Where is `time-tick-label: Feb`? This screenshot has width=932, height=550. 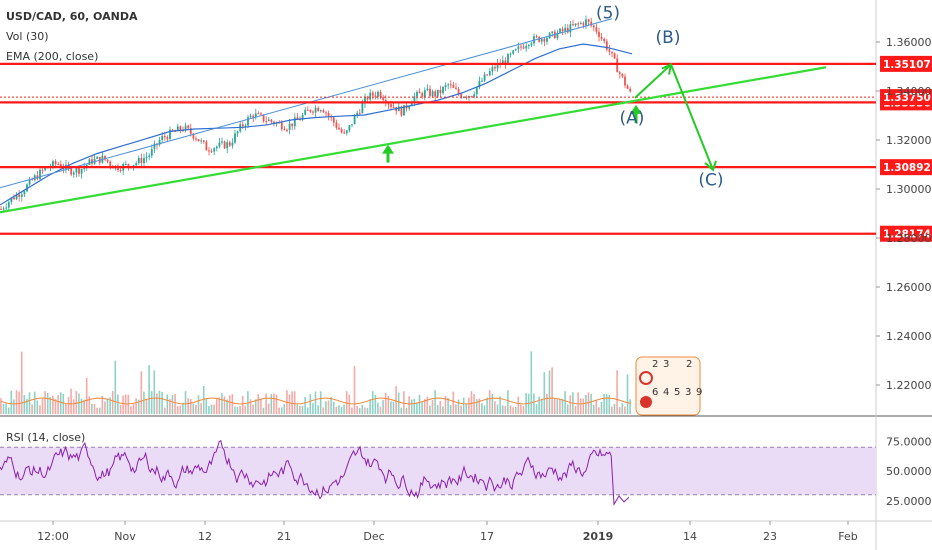
time-tick-label: Feb is located at coordinates (847, 536).